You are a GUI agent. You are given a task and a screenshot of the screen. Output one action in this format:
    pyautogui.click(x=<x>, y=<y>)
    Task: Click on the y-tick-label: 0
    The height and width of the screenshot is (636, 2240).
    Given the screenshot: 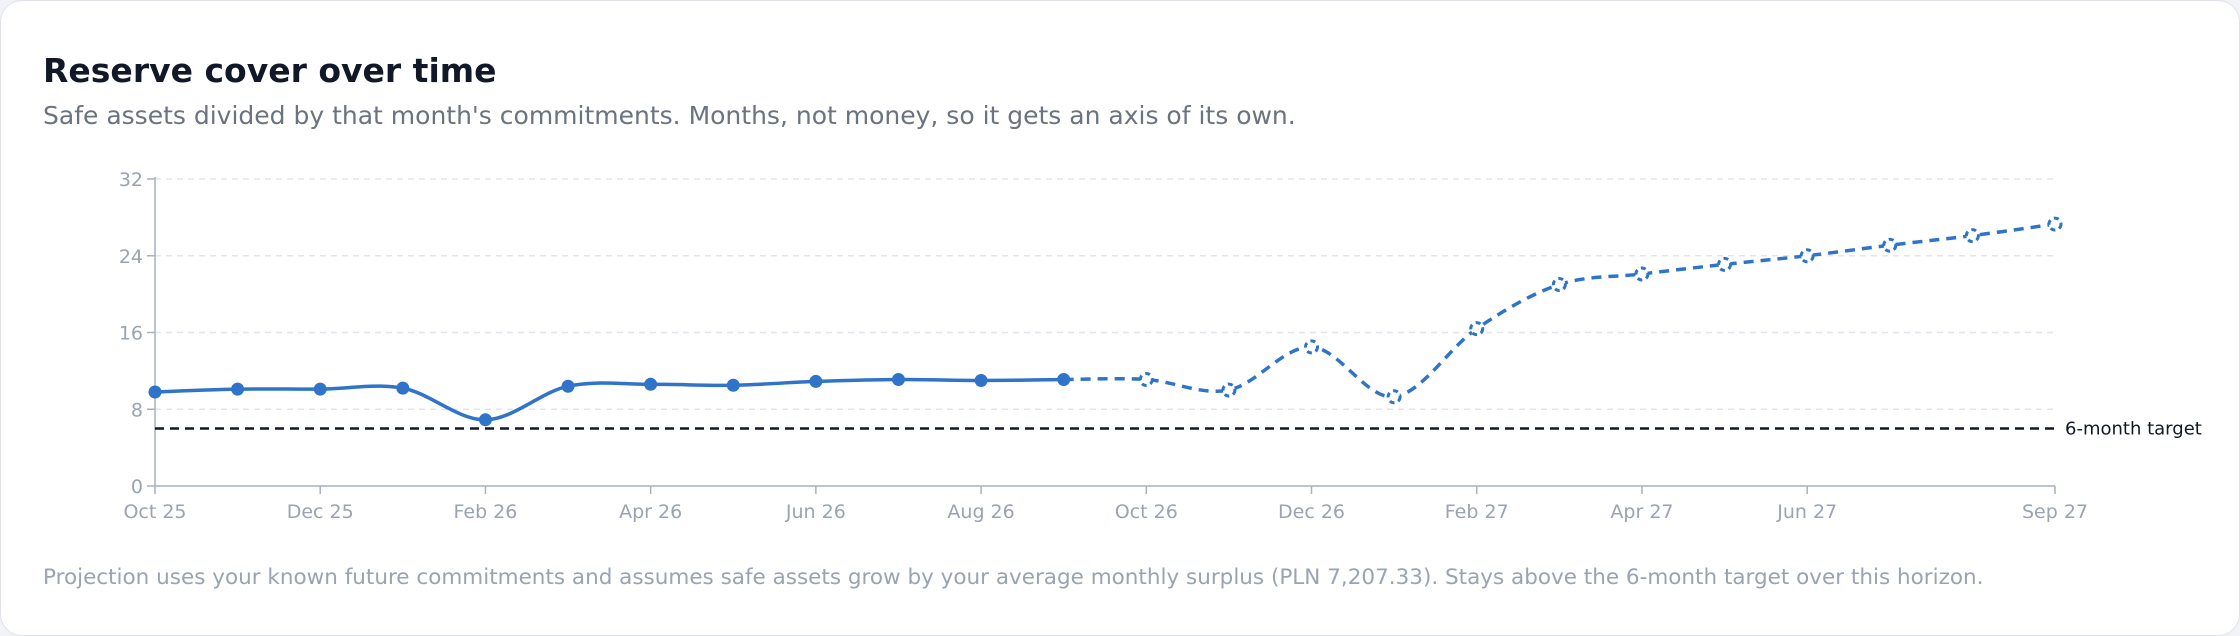 What is the action you would take?
    pyautogui.click(x=137, y=487)
    